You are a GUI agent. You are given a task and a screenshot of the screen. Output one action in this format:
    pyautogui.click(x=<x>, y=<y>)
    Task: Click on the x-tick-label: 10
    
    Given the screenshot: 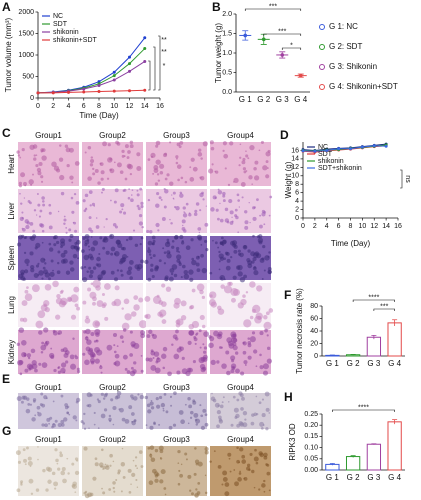 What is the action you would take?
    pyautogui.click(x=362, y=226)
    